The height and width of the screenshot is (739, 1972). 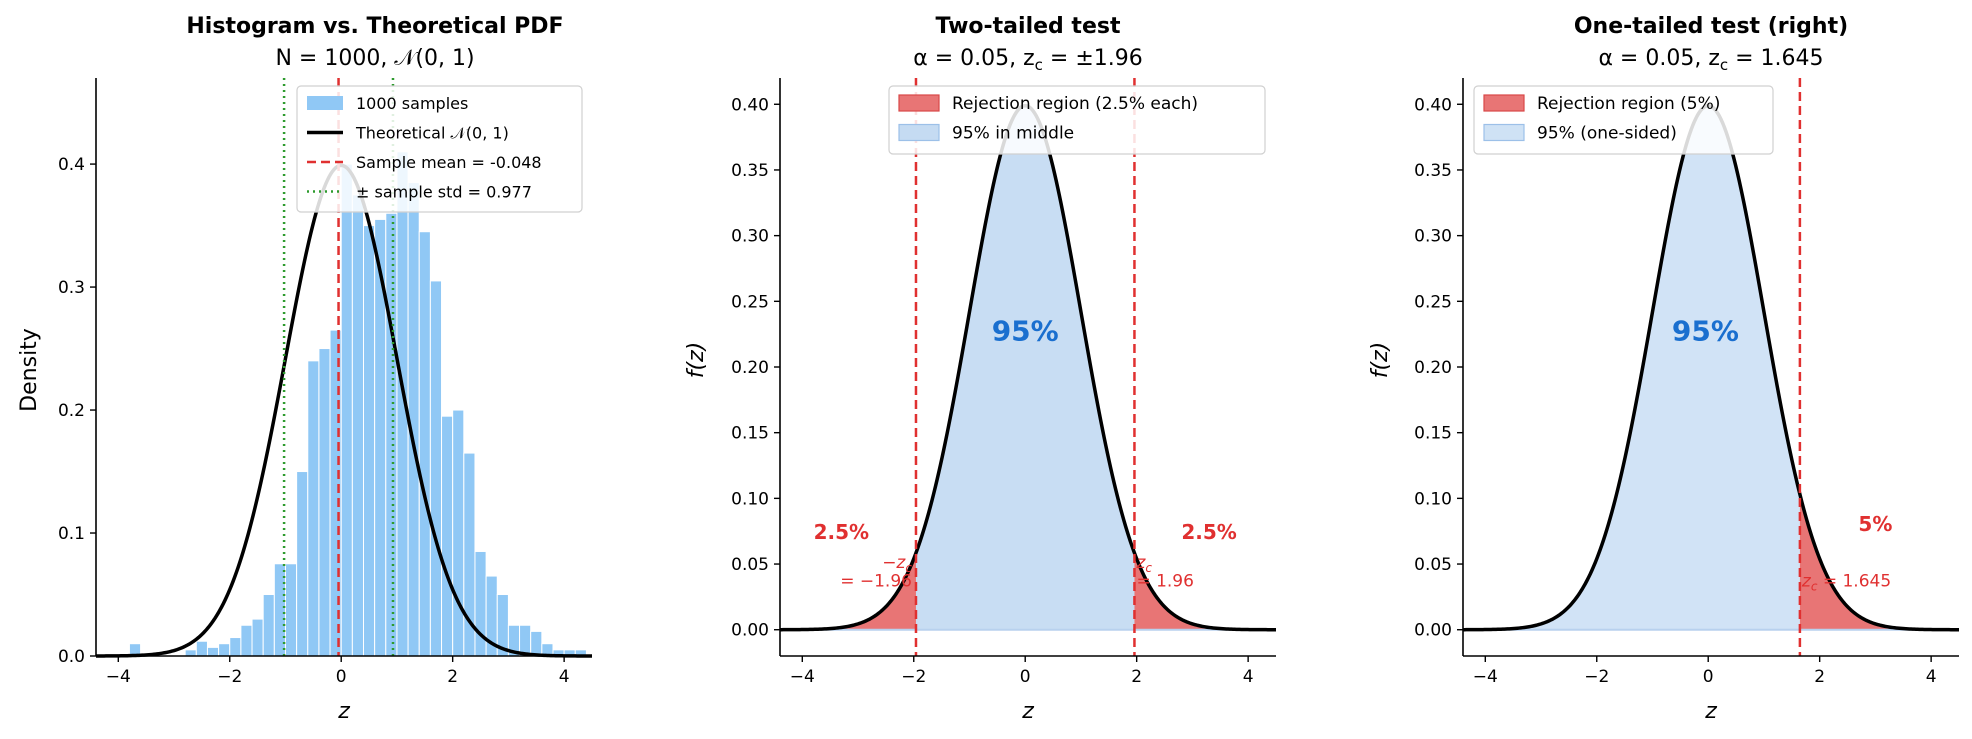 What do you see at coordinates (1846, 582) in the screenshot?
I see `critical-annotation: zc = 1.645` at bounding box center [1846, 582].